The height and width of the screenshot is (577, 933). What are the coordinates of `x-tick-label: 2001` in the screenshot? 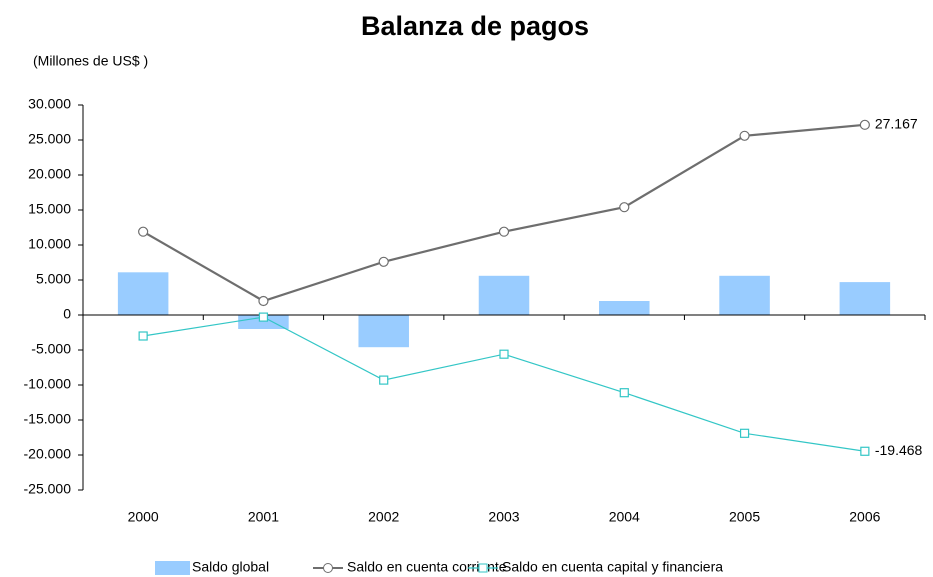 It's located at (263, 517).